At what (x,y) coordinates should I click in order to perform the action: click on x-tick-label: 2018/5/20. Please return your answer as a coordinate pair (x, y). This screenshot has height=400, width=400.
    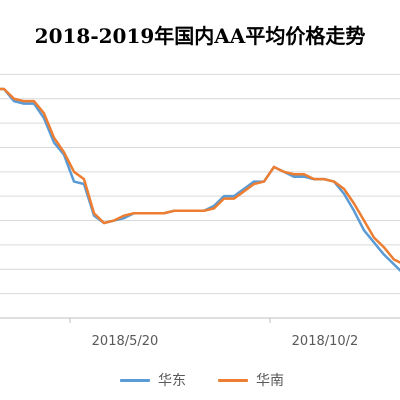
    Looking at the image, I should click on (125, 341).